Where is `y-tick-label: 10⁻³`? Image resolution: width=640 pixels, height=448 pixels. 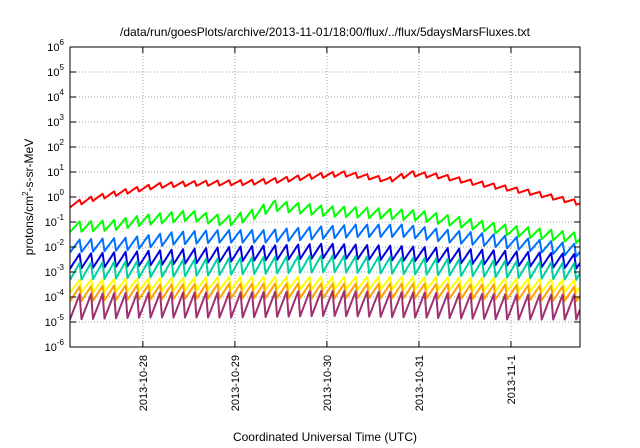 y-tick-label: 10⁻³ is located at coordinates (55, 271).